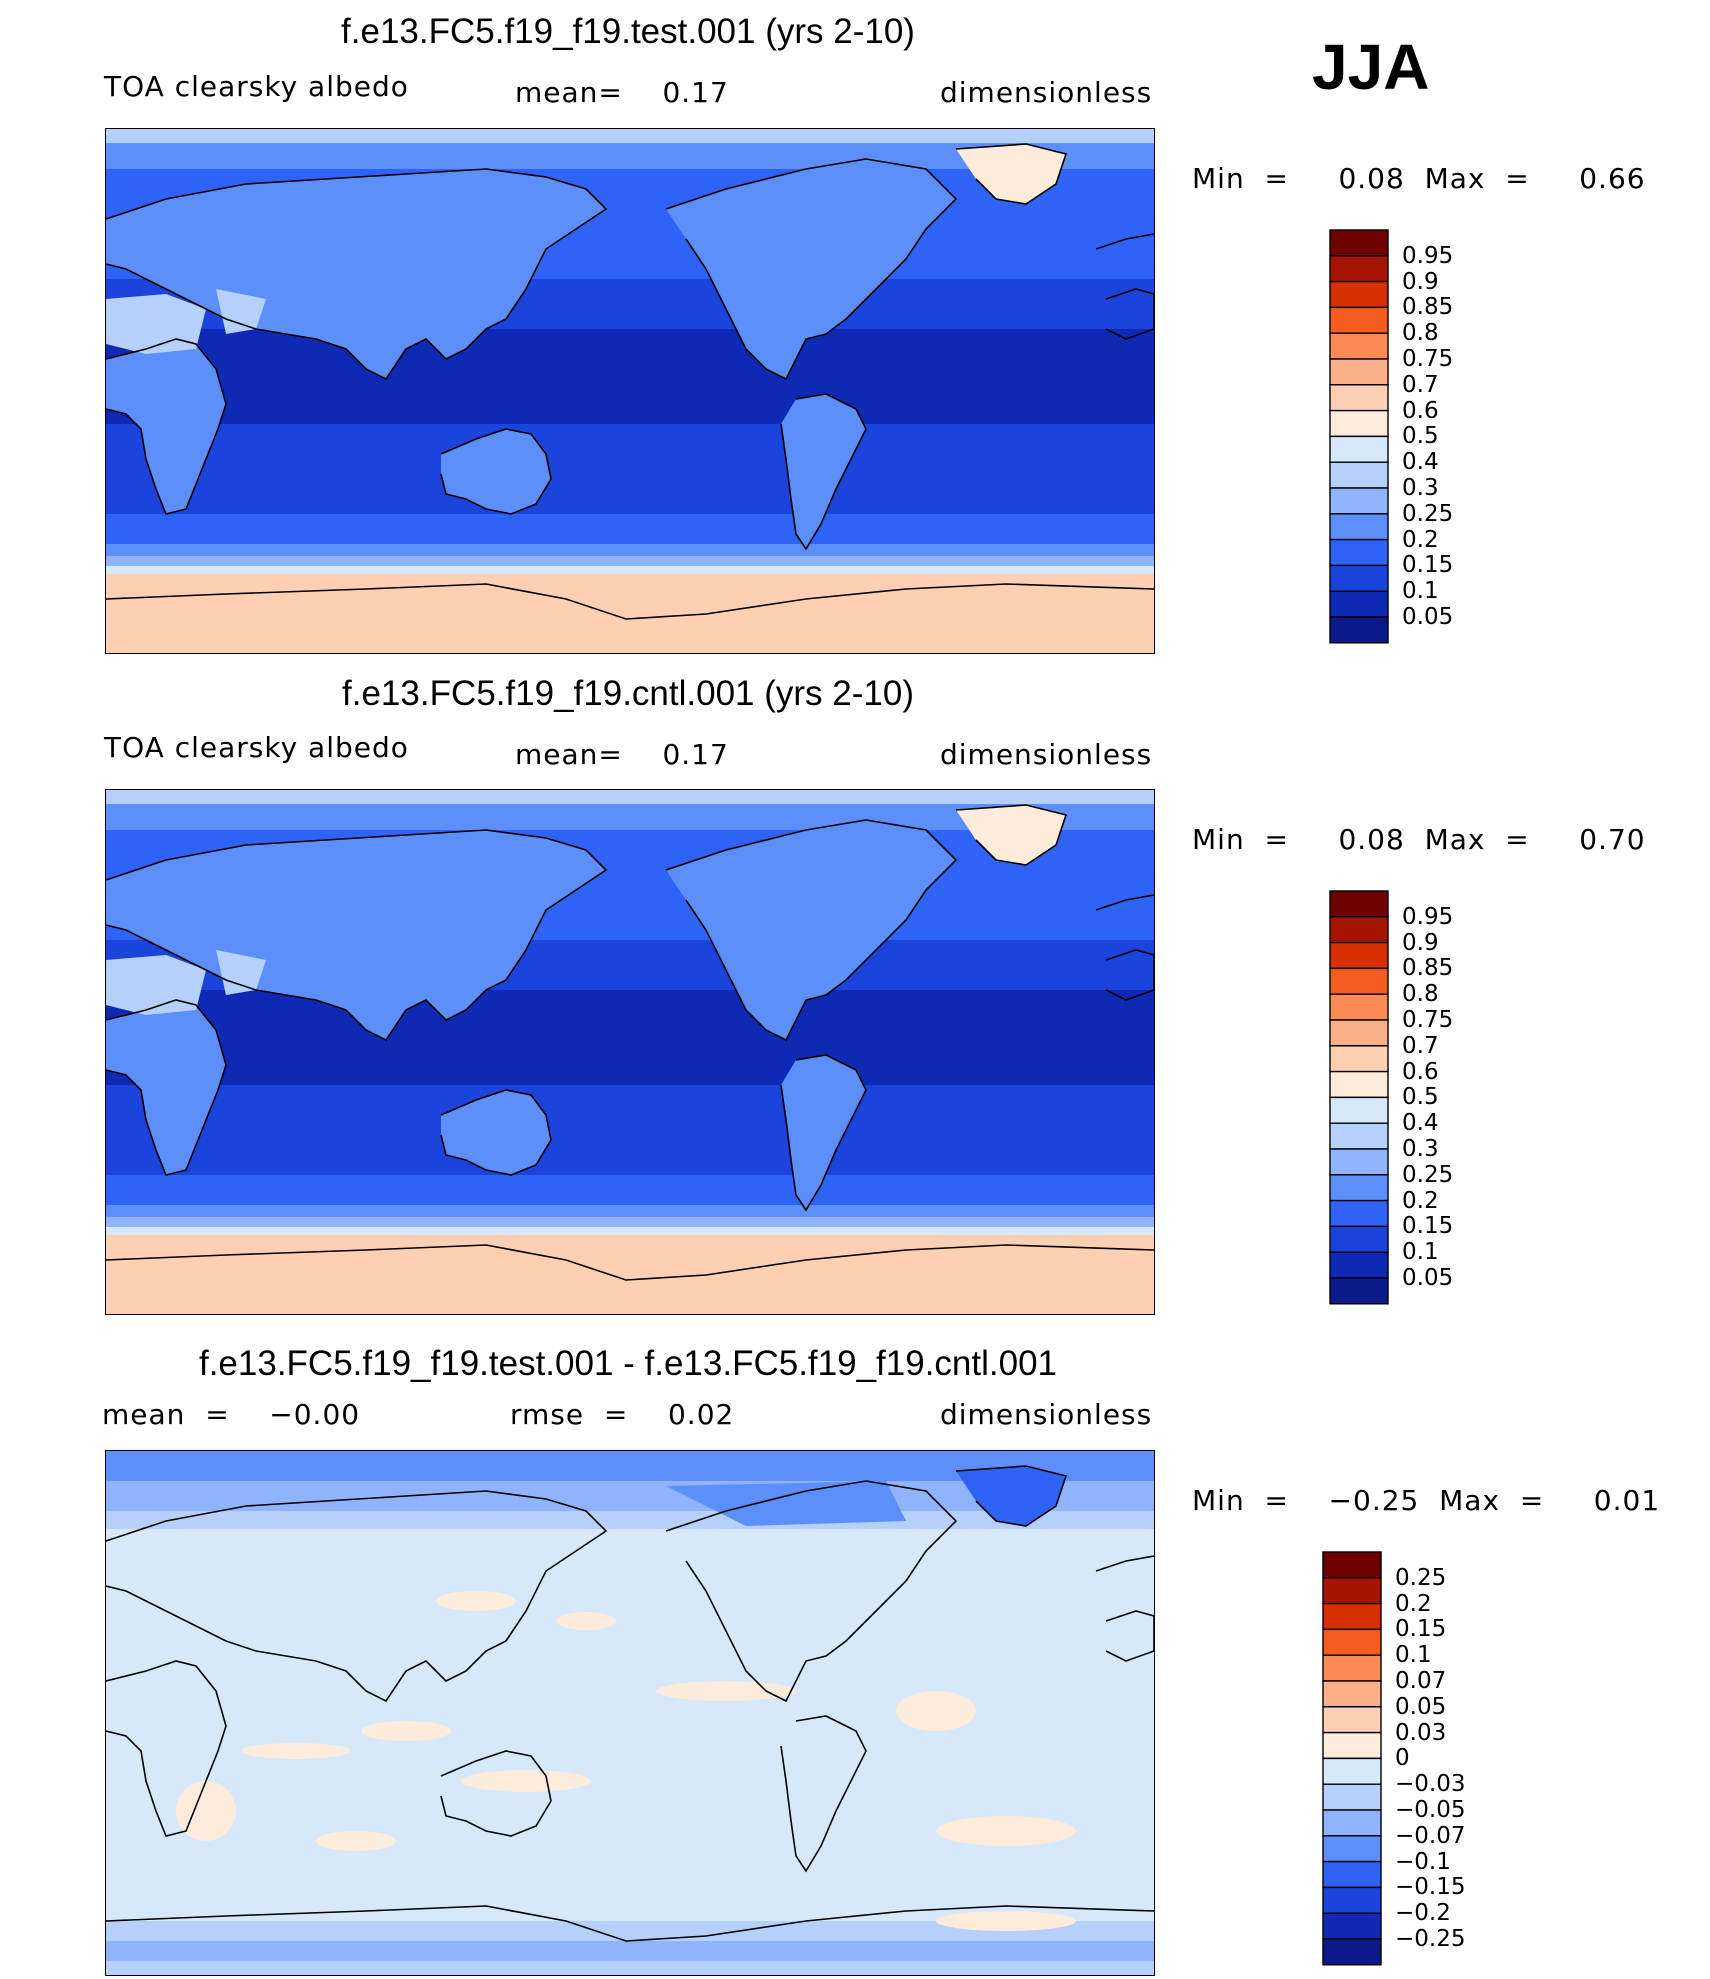 The image size is (1710, 1979). I want to click on colorbar-tick-label: −0.15, so click(1430, 1887).